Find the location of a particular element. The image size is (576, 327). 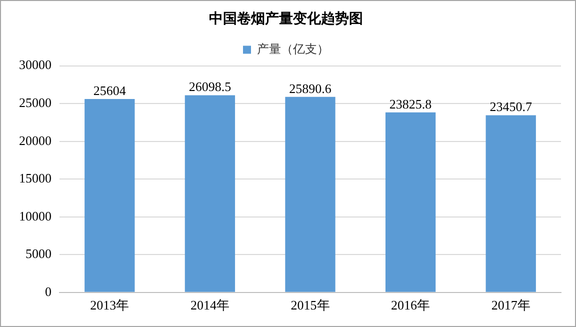

data-label: 25604 is located at coordinates (109, 90).